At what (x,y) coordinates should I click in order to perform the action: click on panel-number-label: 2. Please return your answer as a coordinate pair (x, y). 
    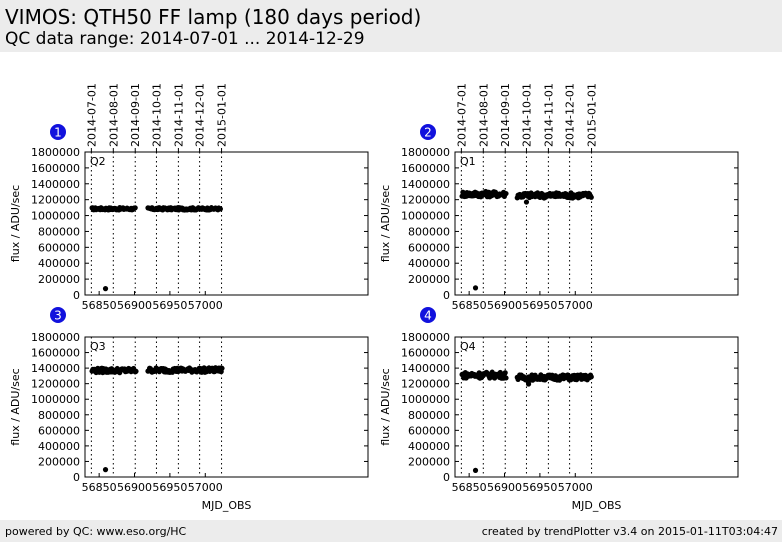
    Looking at the image, I should click on (428, 133).